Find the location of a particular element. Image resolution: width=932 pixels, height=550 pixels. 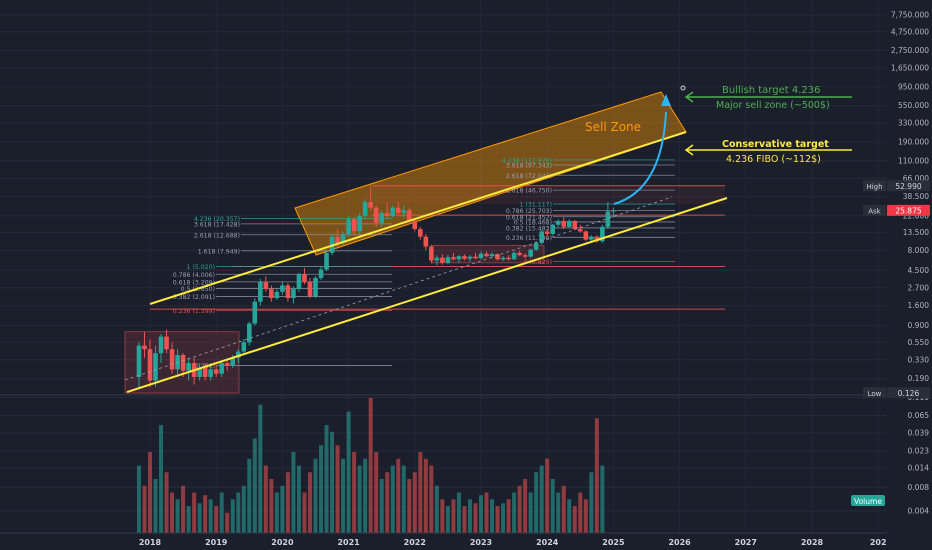

fibo-target-label: 4.236 FIBO (~112$) is located at coordinates (773, 159).